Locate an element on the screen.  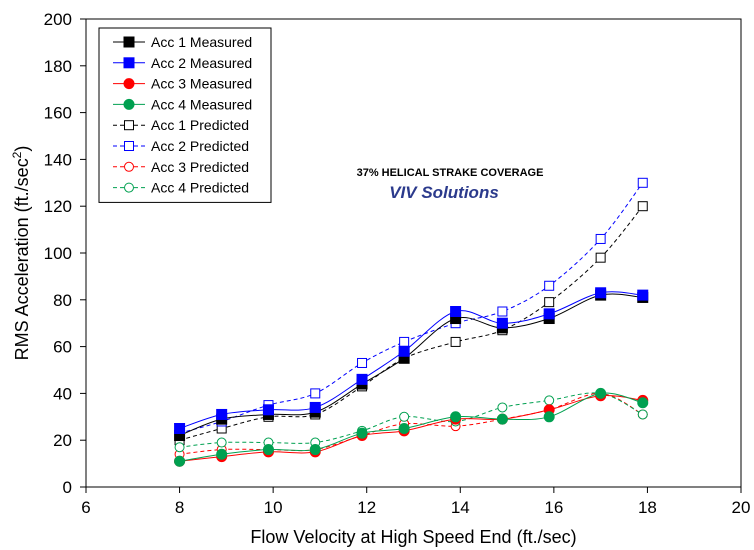
x-tick-label: 20 is located at coordinates (741, 507).